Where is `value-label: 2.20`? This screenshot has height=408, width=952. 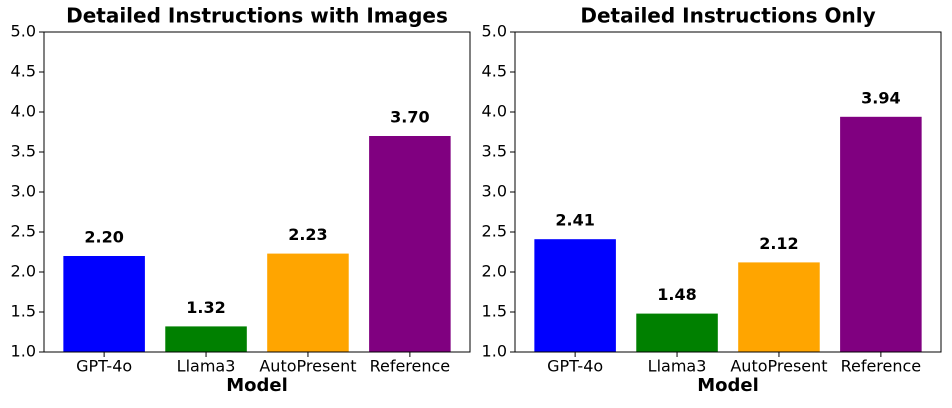
value-label: 2.20 is located at coordinates (103, 237).